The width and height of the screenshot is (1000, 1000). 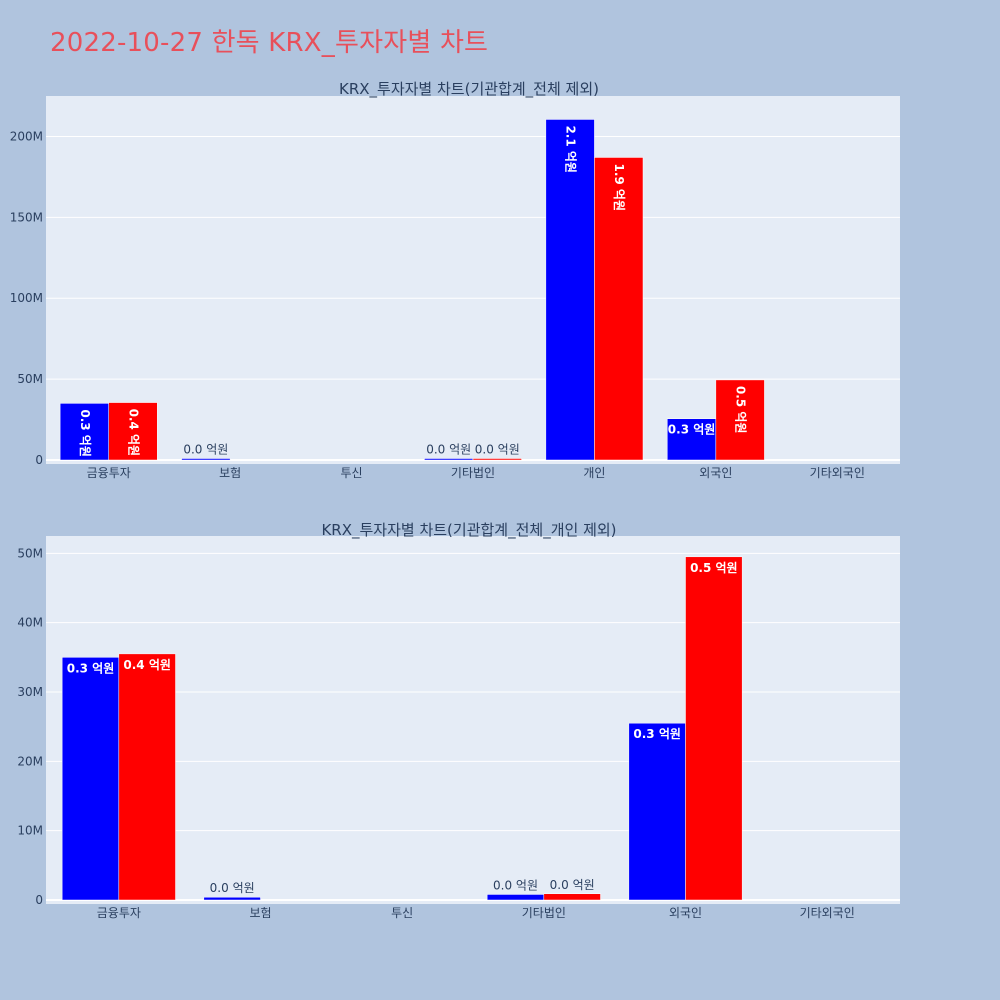 What do you see at coordinates (594, 473) in the screenshot?
I see `x-tick-label: 개인` at bounding box center [594, 473].